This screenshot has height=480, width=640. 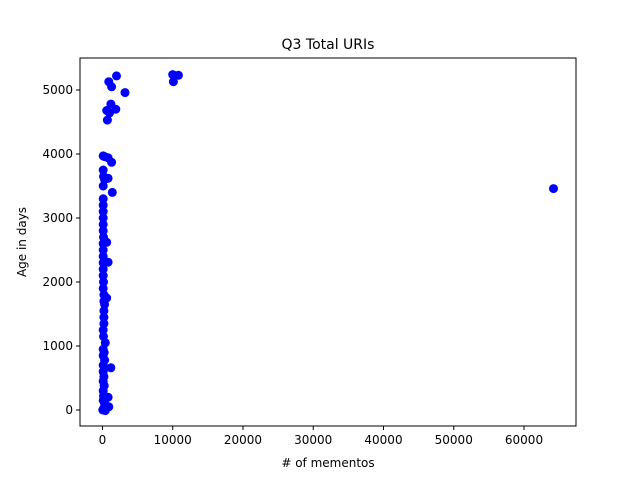 What do you see at coordinates (243, 440) in the screenshot?
I see `x-tick-label: 20000` at bounding box center [243, 440].